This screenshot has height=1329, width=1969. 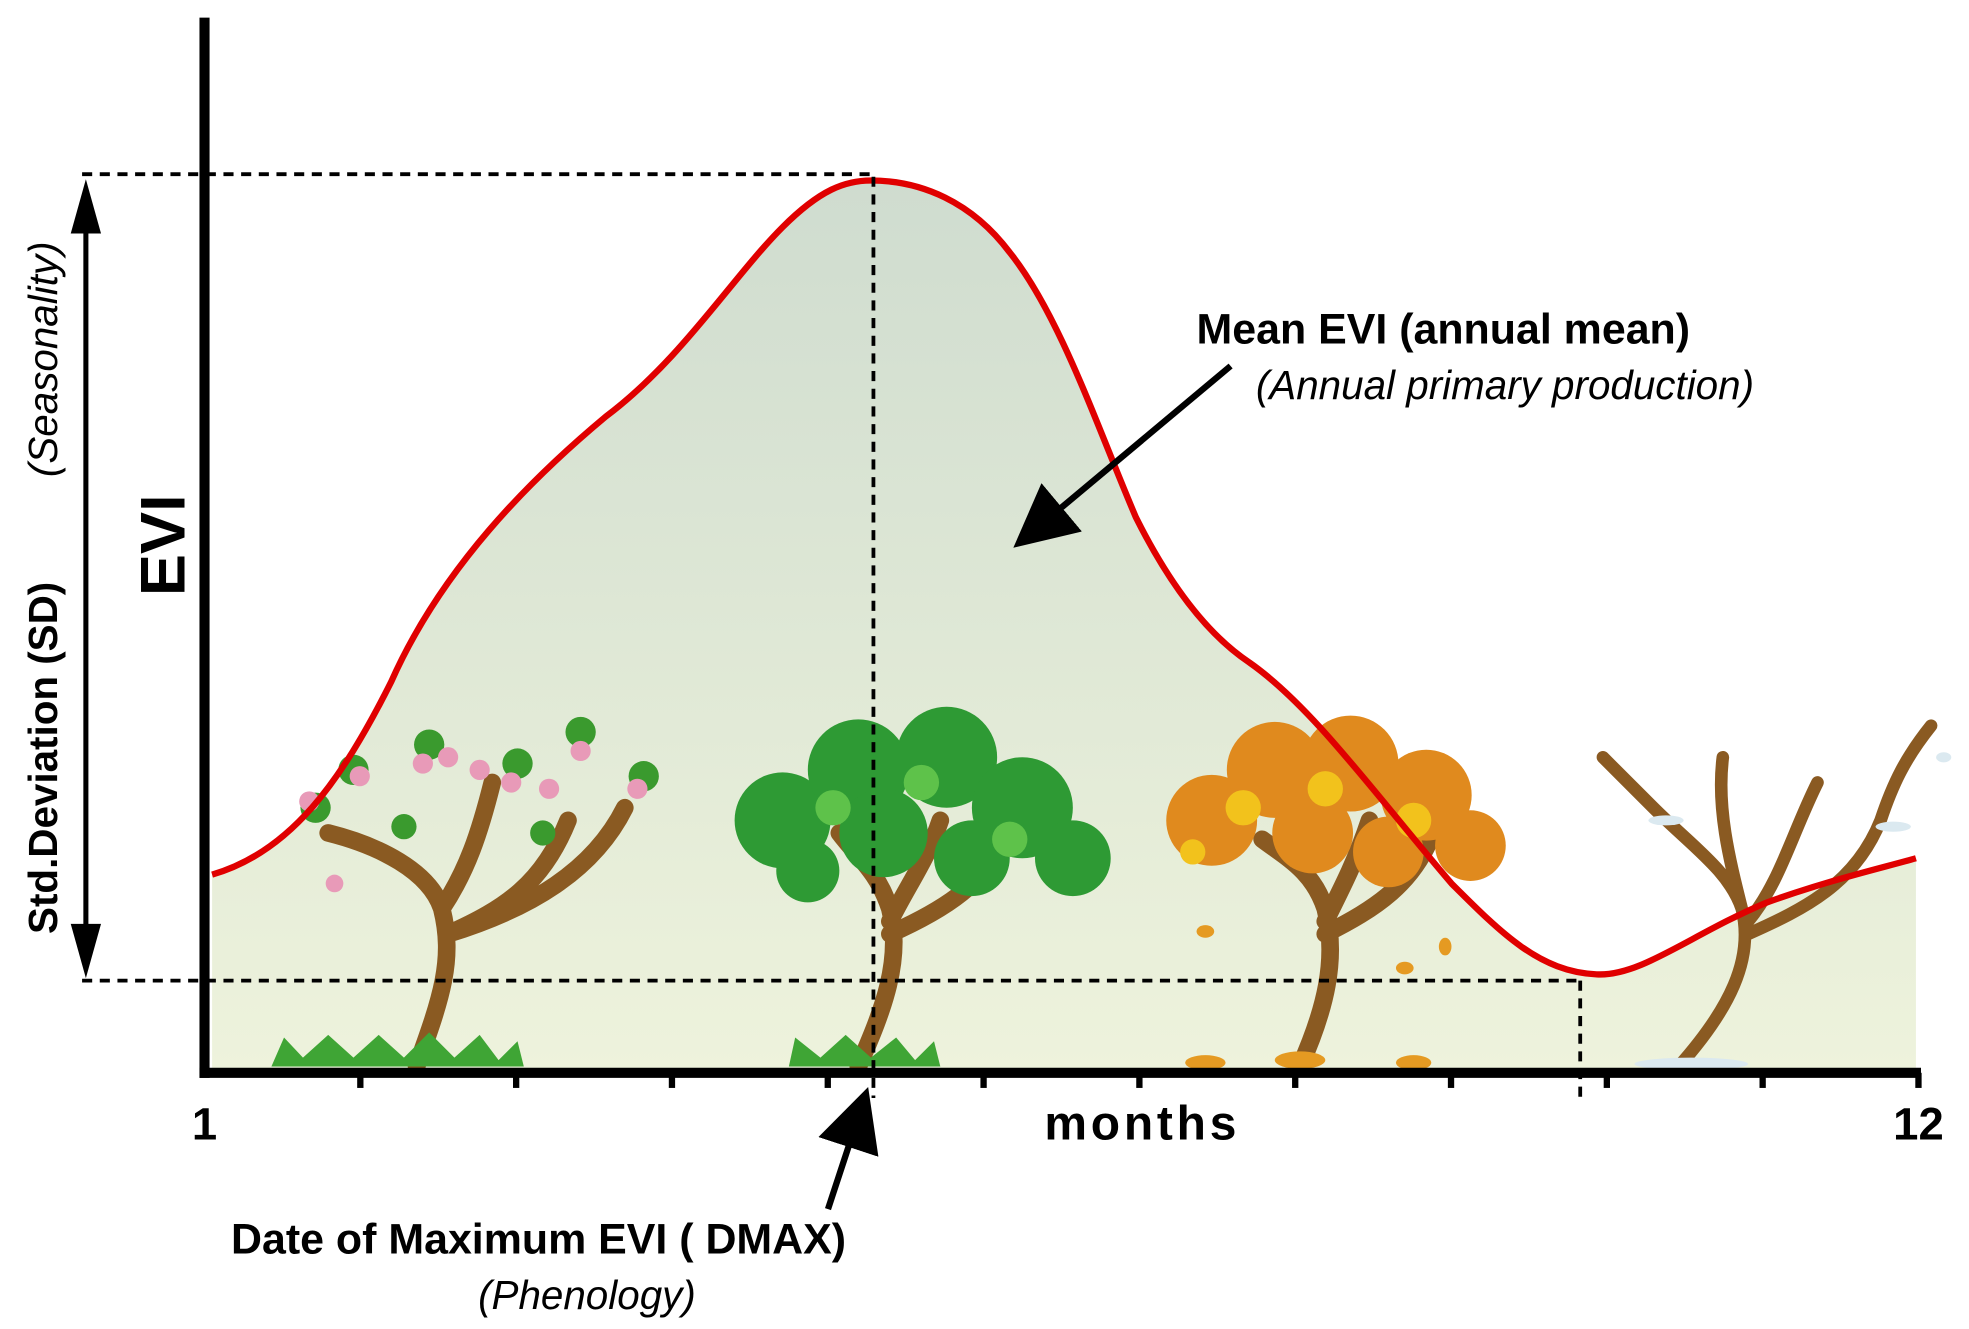 I want to click on dmax-sublabel: (Phenology), so click(x=587, y=1295).